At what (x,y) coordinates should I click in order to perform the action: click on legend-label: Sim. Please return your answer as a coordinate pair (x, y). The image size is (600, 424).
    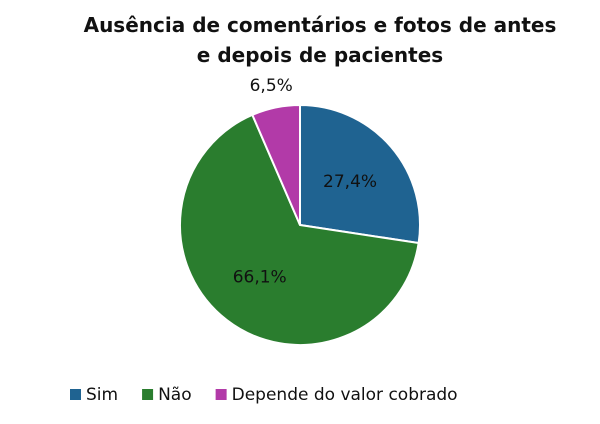
    Looking at the image, I should click on (102, 395).